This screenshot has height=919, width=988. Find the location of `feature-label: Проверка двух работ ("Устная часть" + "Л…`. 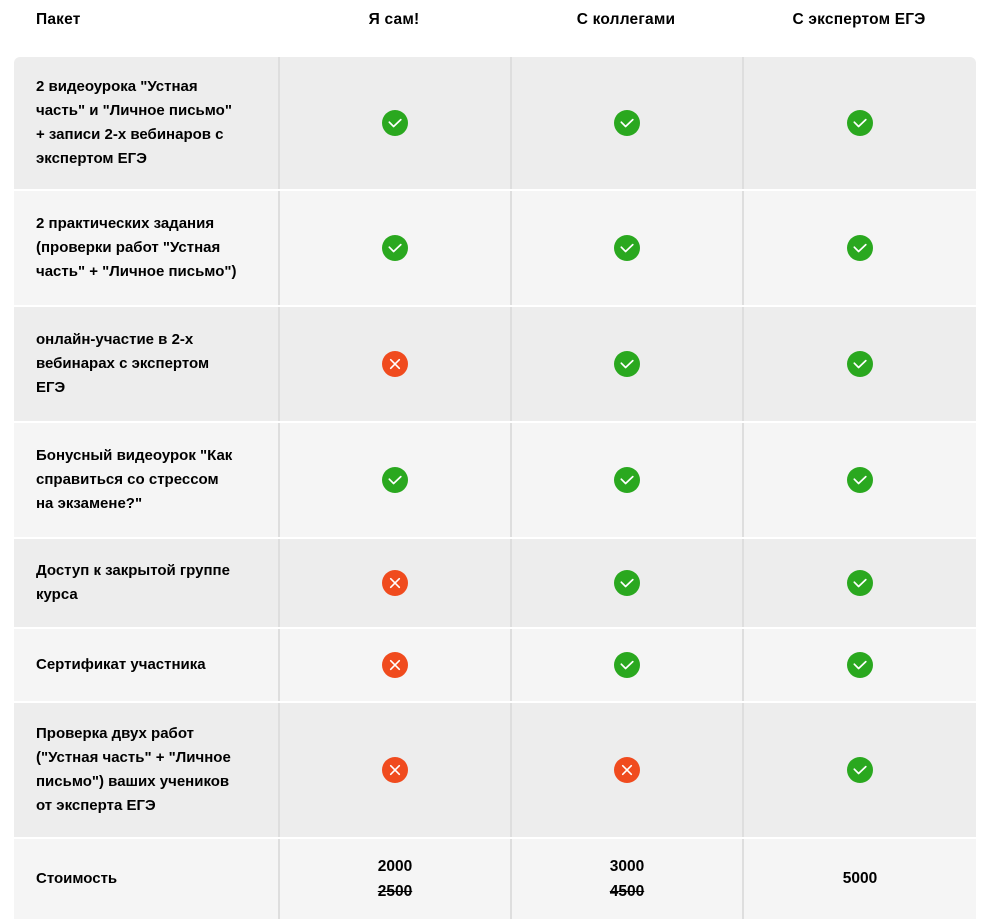

feature-label: Проверка двух работ ("Устная часть" + "Л… is located at coordinates (146, 770).